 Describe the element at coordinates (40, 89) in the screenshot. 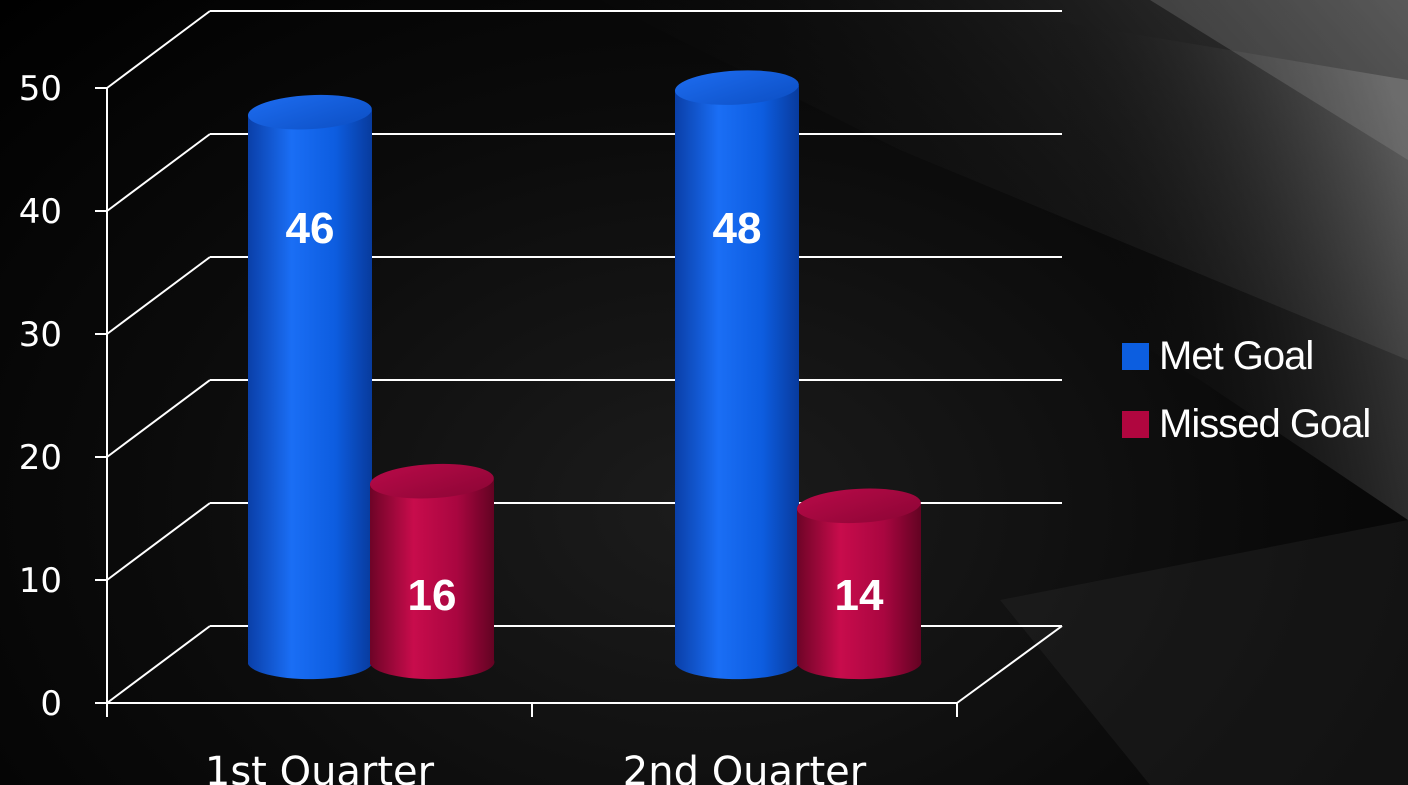

I see `y-tick-label-50: 50` at that location.